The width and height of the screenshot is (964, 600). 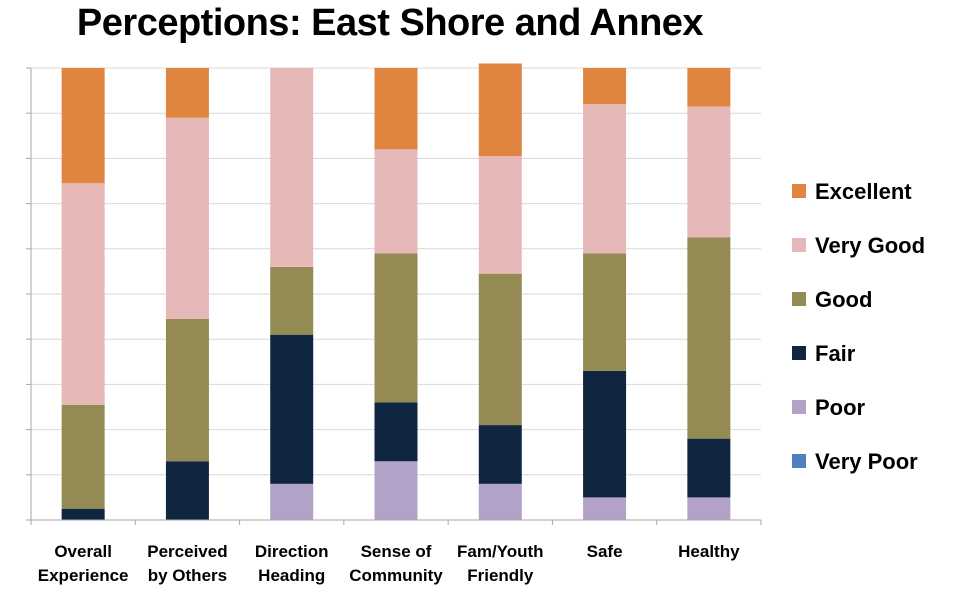 What do you see at coordinates (500, 551) in the screenshot?
I see `x-tick-label: Fam/Youth` at bounding box center [500, 551].